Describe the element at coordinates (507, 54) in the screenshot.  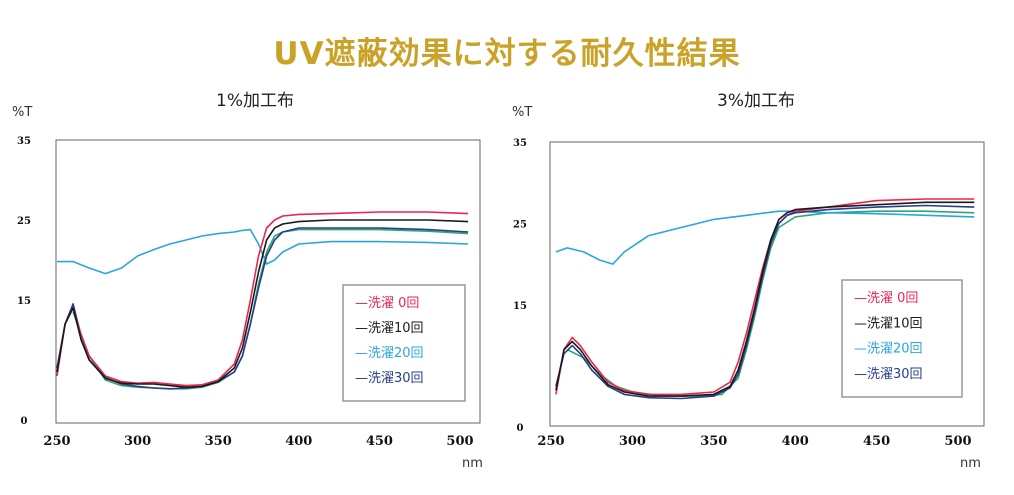
I see `page-title: UV遮蔽効果に対する耐久性結果` at that location.